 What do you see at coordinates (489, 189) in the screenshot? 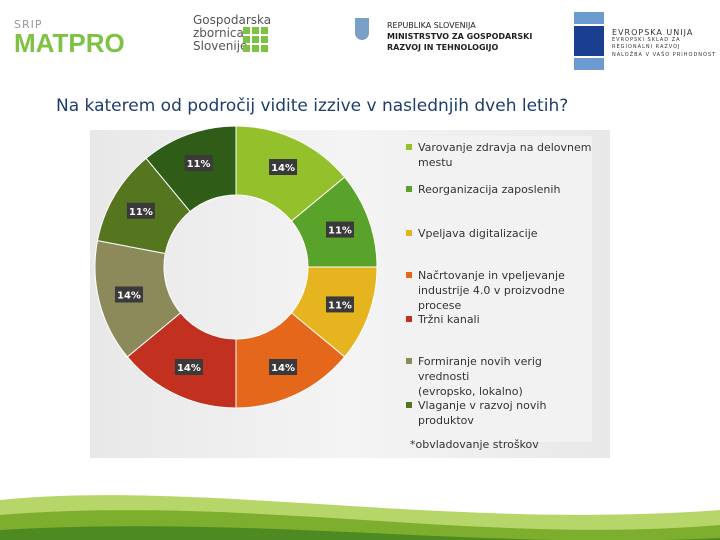
I see `legend-label: Reorganizacija zaposlenih` at bounding box center [489, 189].